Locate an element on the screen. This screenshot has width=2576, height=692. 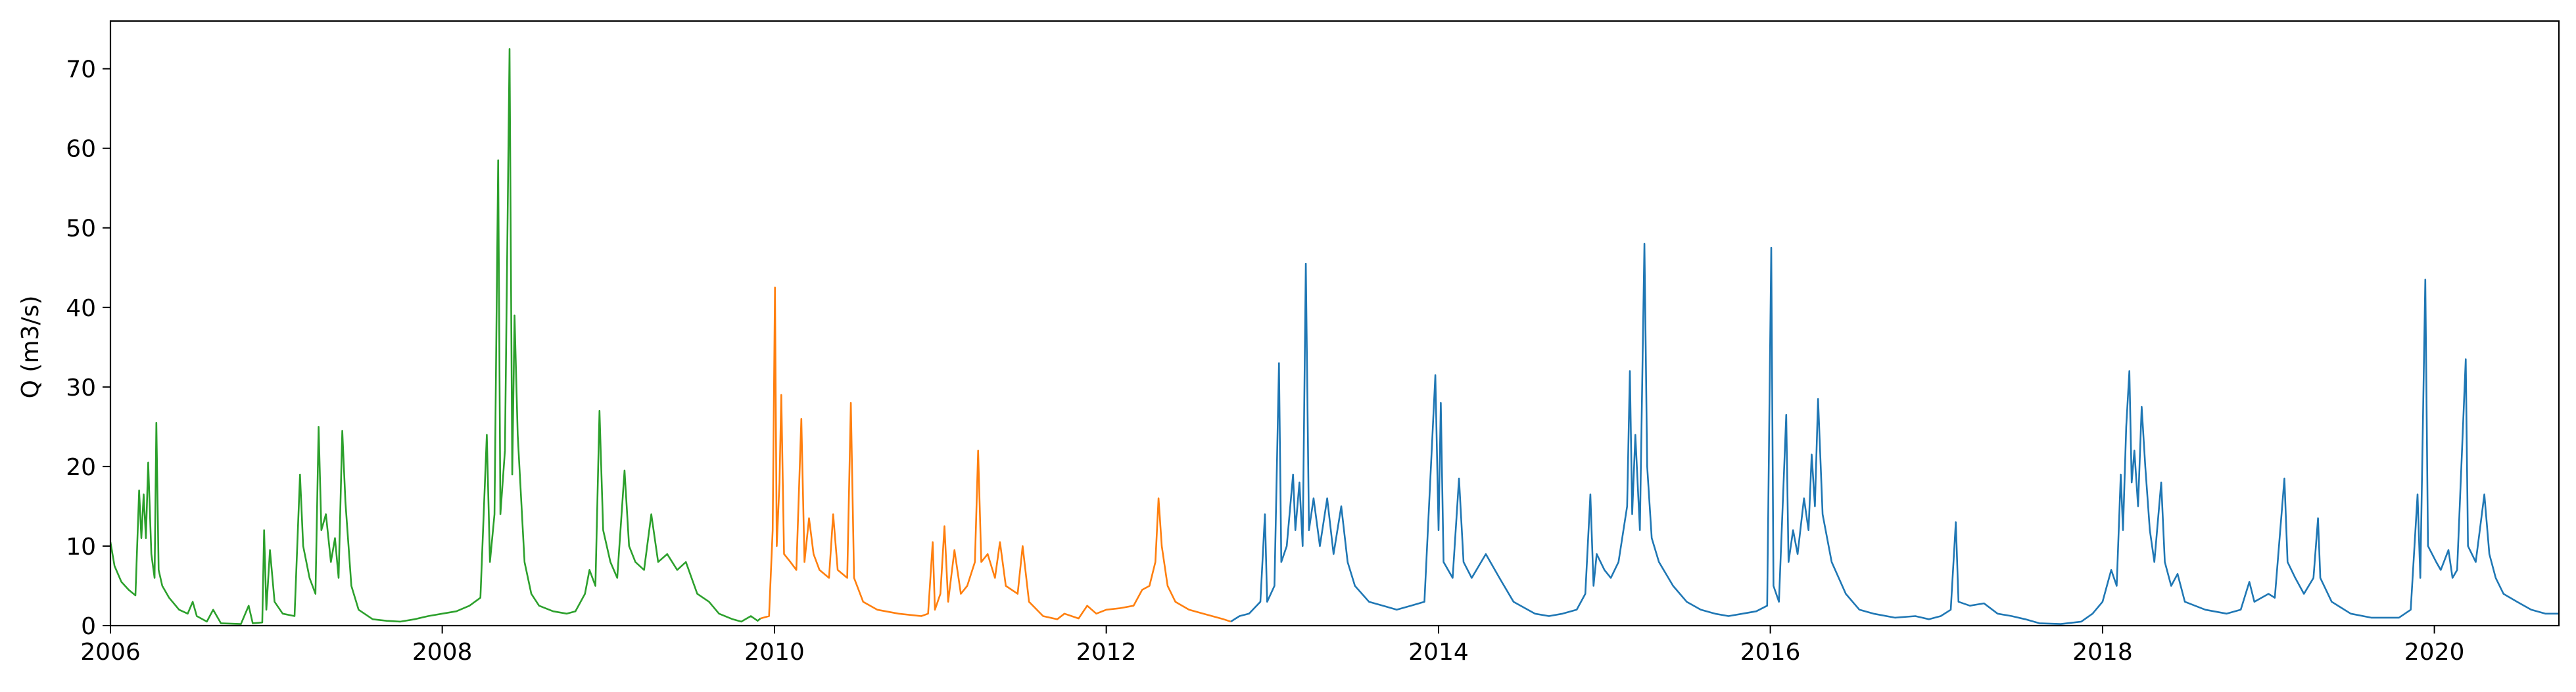
y-tick-label: 20 is located at coordinates (81, 467).